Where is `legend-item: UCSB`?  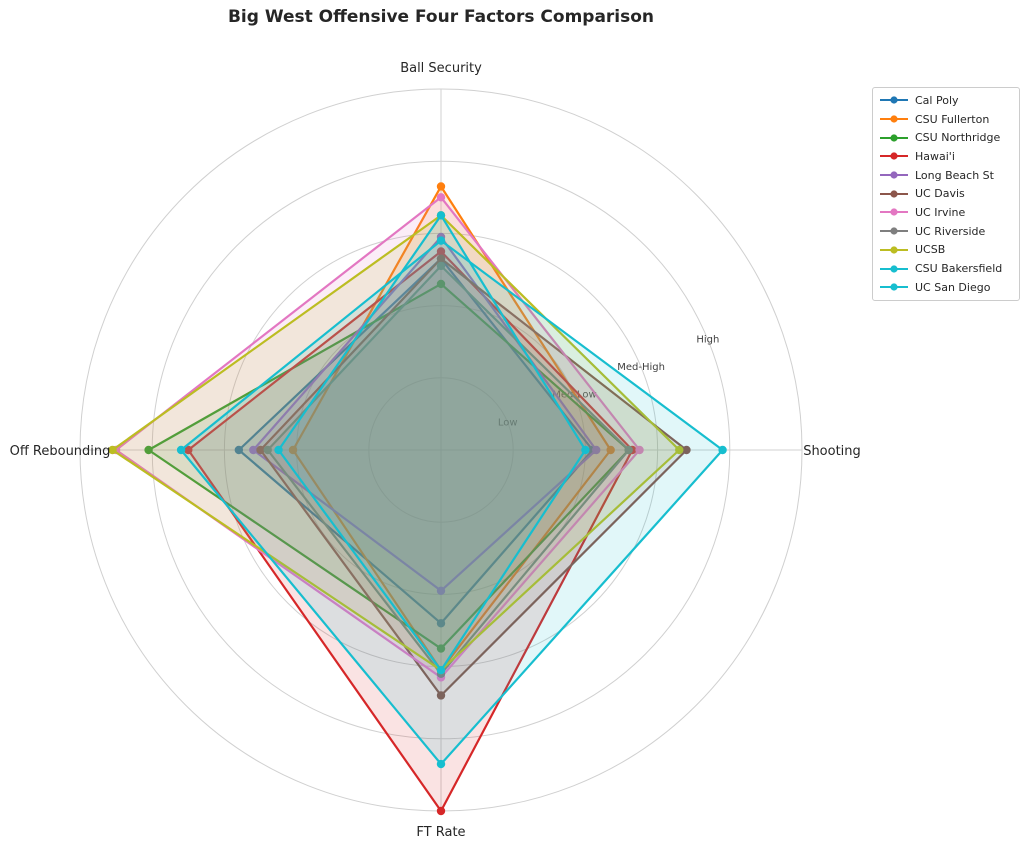 legend-item: UCSB is located at coordinates (946, 250).